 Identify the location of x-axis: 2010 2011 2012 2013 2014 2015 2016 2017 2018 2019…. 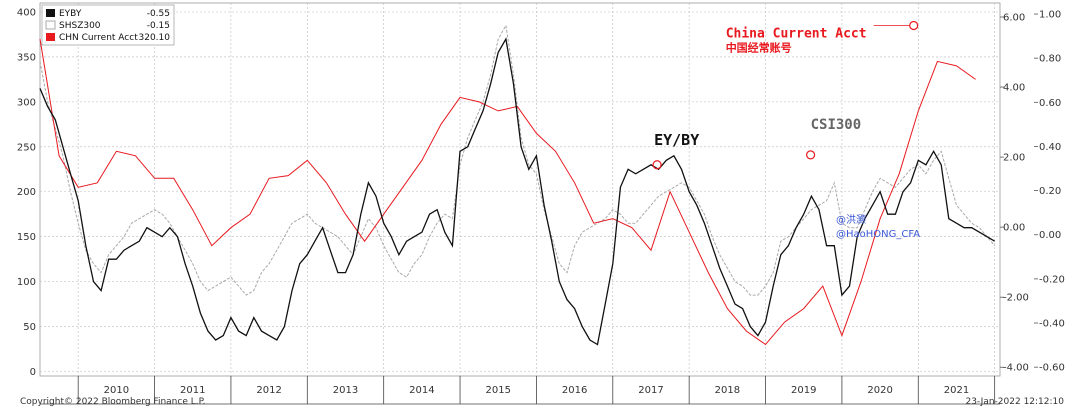
(520, 390).